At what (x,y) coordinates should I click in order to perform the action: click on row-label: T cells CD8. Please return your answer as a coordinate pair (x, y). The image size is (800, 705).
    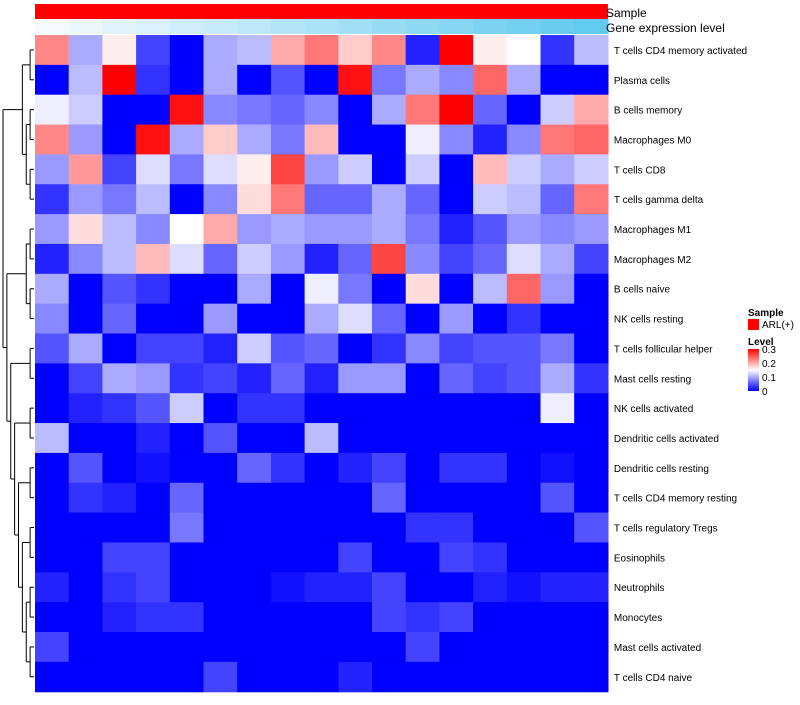
    Looking at the image, I should click on (640, 170).